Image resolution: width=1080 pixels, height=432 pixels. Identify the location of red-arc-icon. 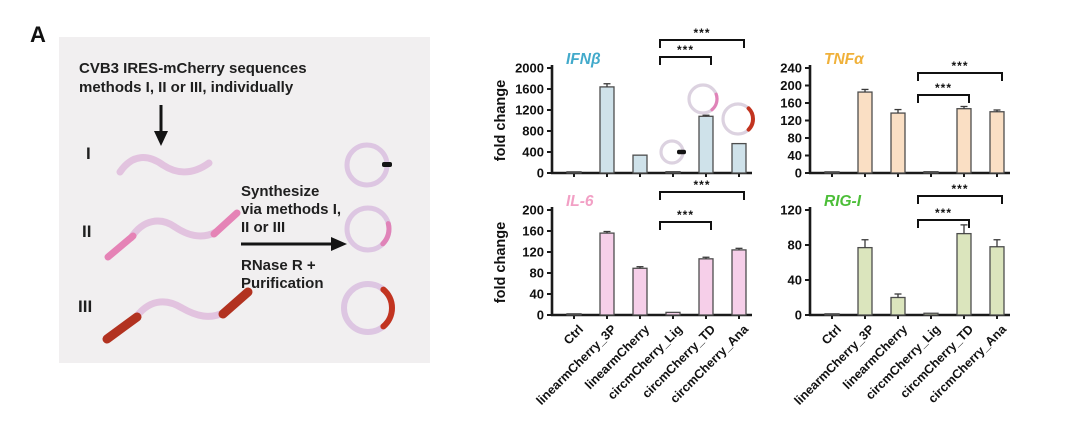
(750, 119).